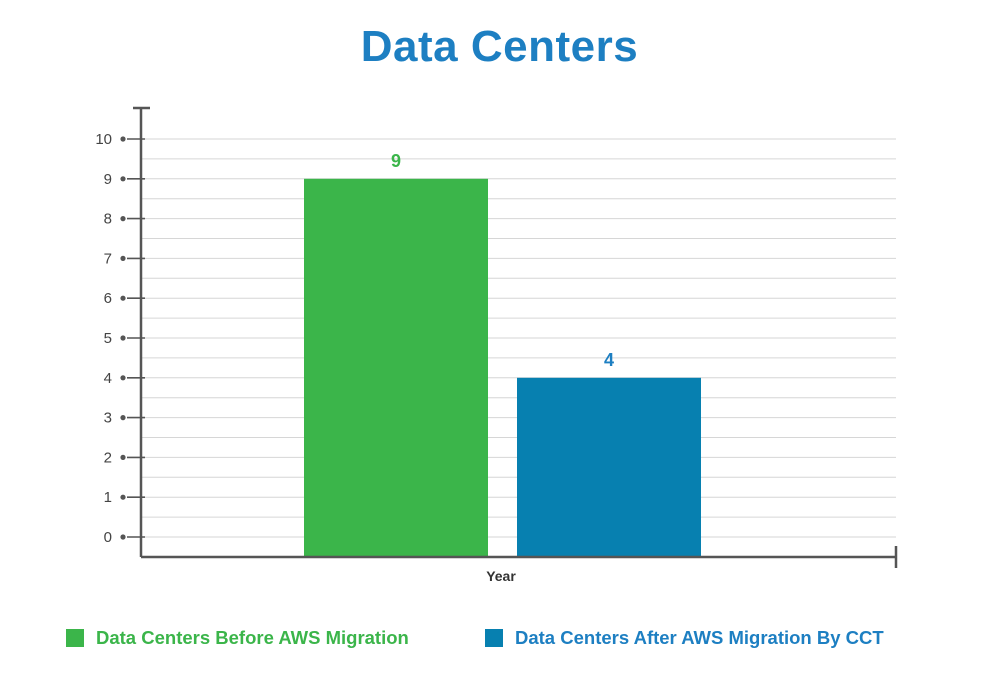 This screenshot has height=679, width=999. I want to click on legend-swatch-before, so click(75, 638).